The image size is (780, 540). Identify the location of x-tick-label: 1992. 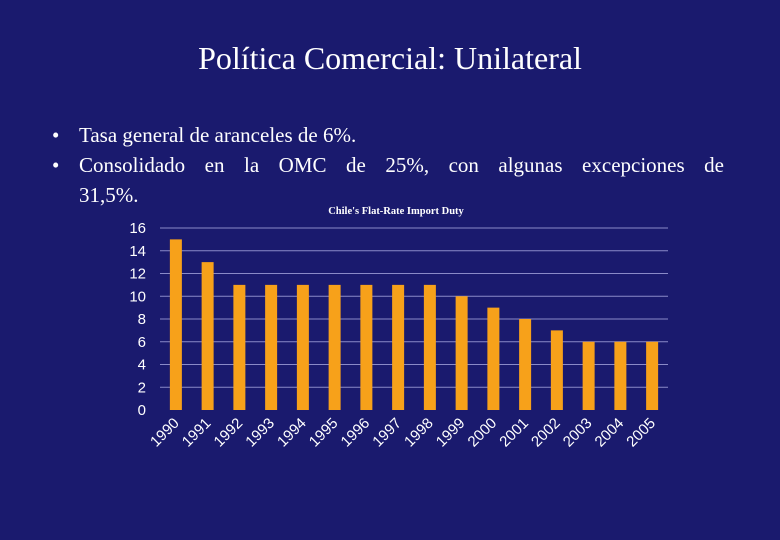
(229, 433).